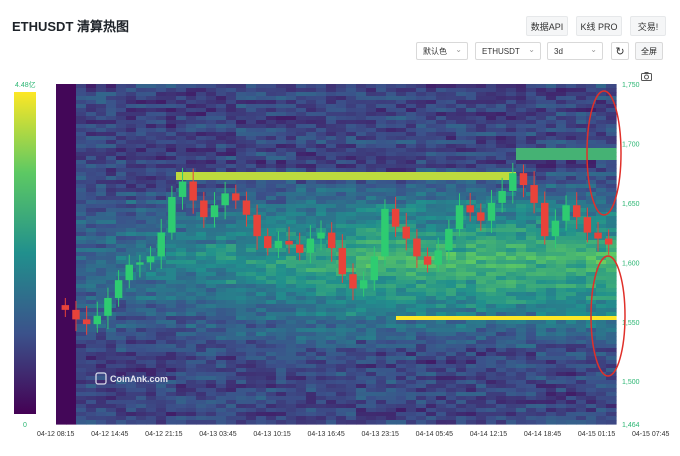 This screenshot has height=456, width=680. Describe the element at coordinates (599, 26) in the screenshot. I see `kline-pro-button: K线 PRO` at that location.